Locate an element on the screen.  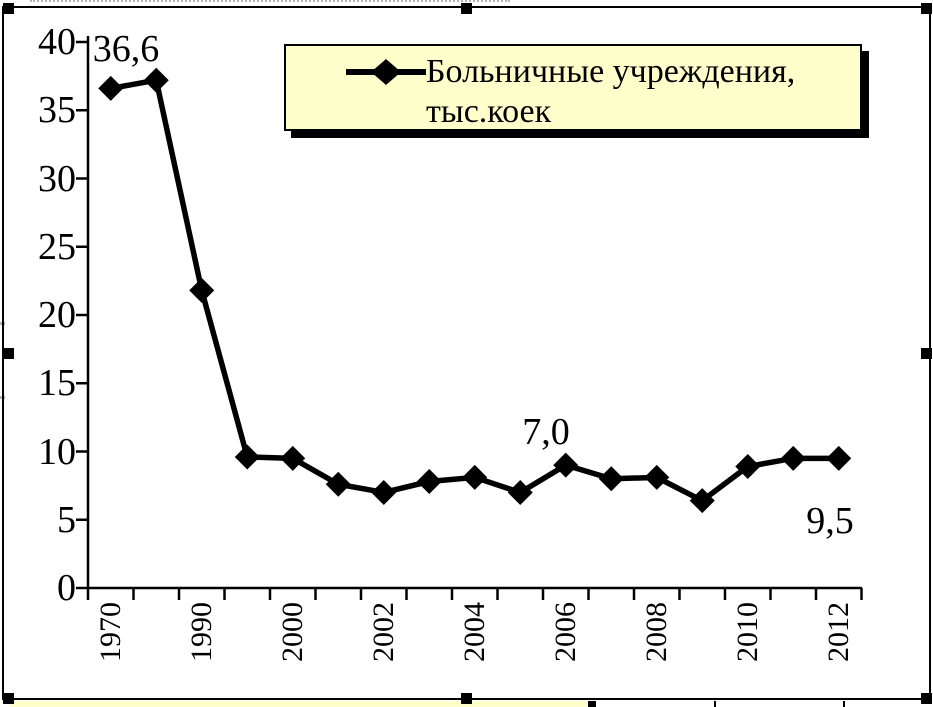
y-tick-label: 35 is located at coordinates (57, 110).